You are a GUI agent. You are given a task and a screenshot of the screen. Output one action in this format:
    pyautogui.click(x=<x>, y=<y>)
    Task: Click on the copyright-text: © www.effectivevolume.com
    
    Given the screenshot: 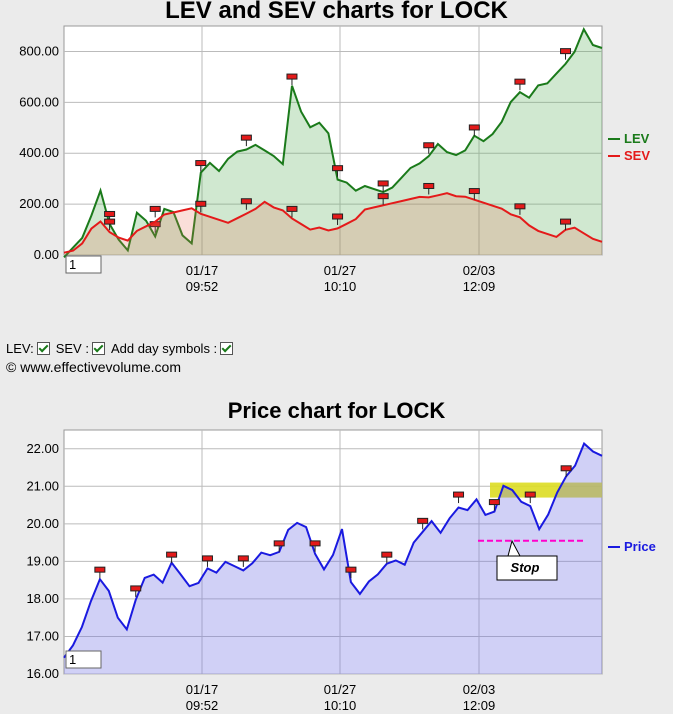 What is the action you would take?
    pyautogui.click(x=94, y=367)
    